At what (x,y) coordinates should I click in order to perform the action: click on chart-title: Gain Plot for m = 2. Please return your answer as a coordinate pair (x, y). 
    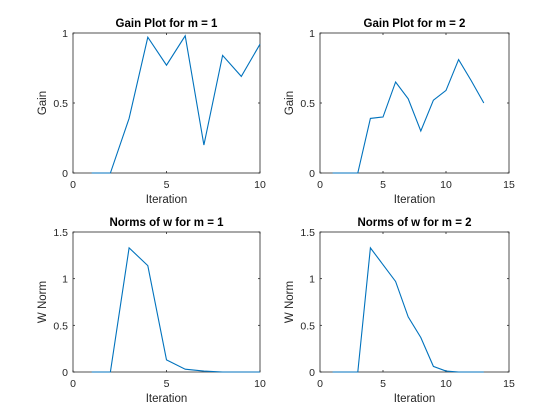
    Looking at the image, I should click on (415, 24).